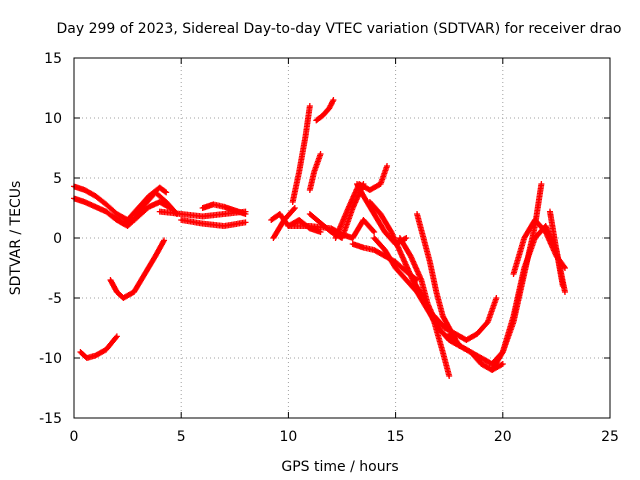 The width and height of the screenshot is (640, 480). I want to click on x-tick-label: 0, so click(74, 437).